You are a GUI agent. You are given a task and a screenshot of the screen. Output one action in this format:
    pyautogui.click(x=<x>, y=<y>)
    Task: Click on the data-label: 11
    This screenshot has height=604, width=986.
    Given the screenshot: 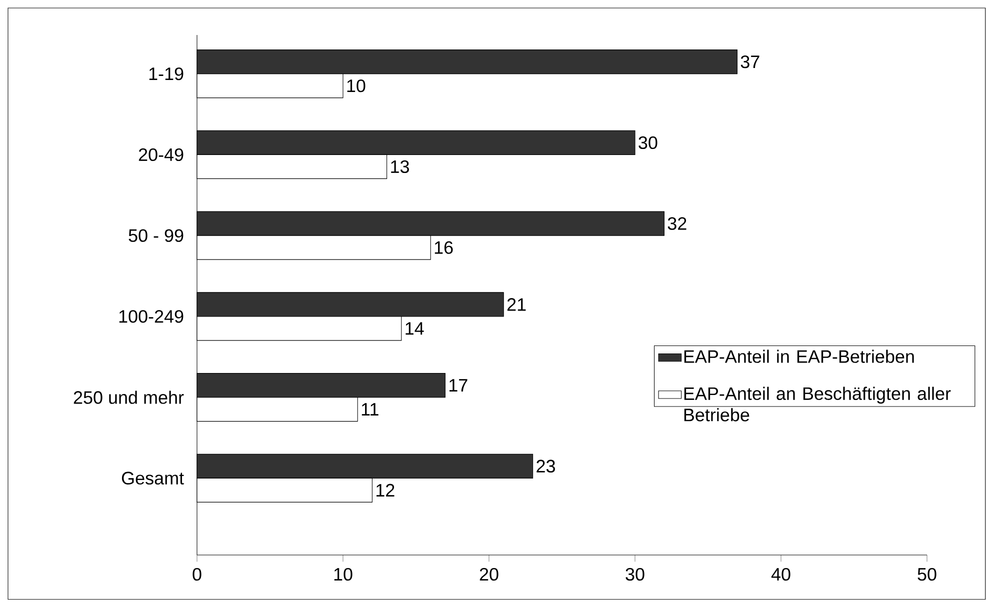 What is the action you would take?
    pyautogui.click(x=370, y=409)
    